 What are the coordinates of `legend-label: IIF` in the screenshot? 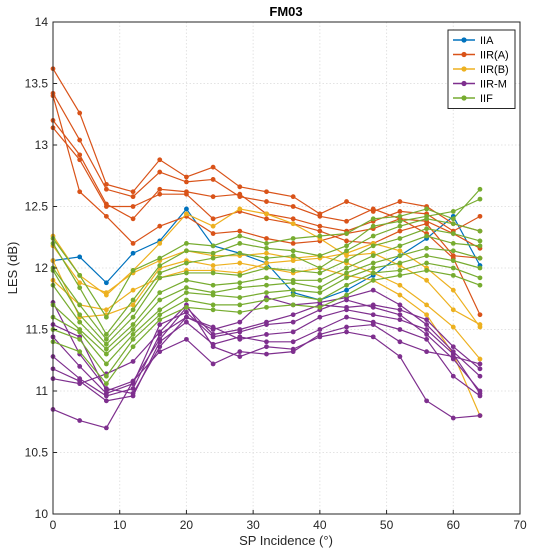 It's located at (486, 99).